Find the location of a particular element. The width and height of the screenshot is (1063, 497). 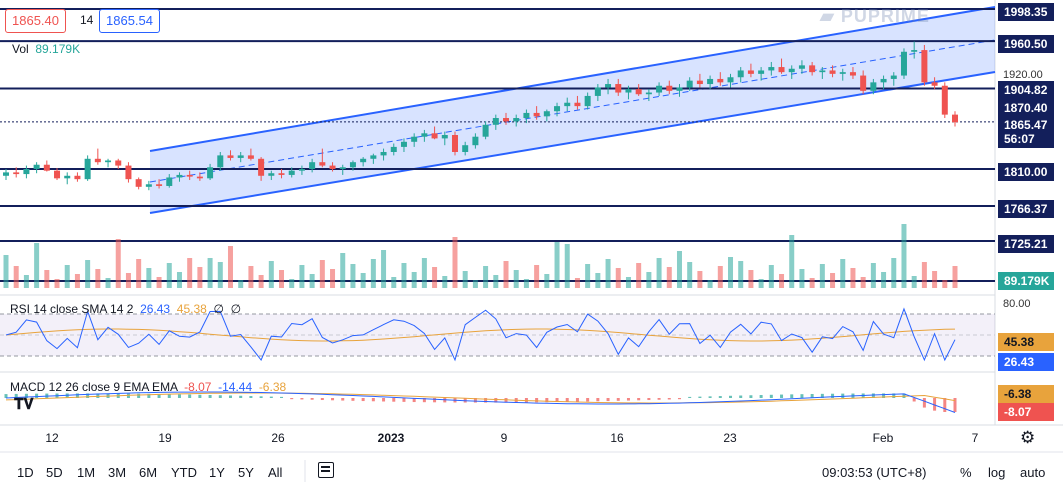

rsi-legend-label: RSI 14 close SMA 14 2 is located at coordinates (72, 309).